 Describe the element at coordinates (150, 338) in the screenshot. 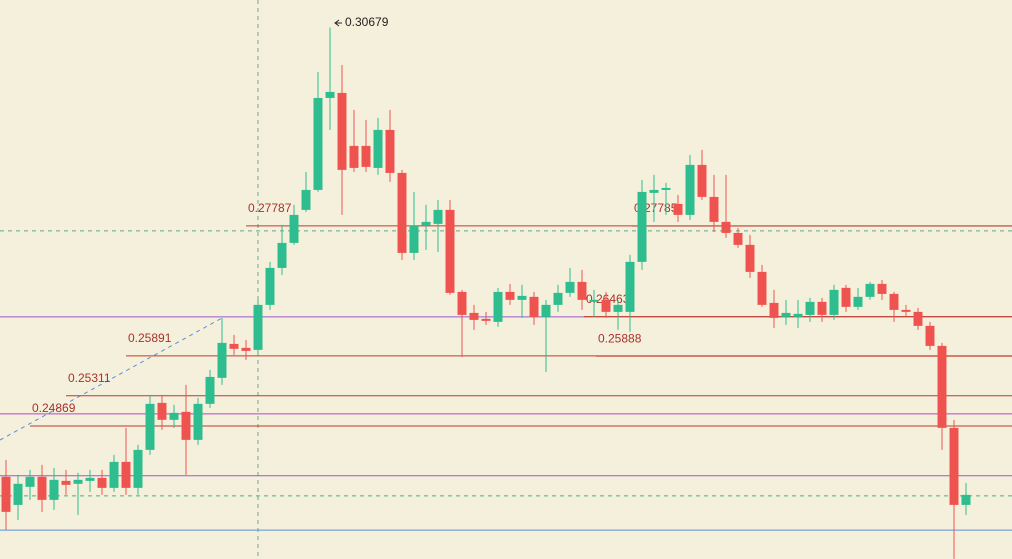

I see `level-label: 0.25891` at that location.